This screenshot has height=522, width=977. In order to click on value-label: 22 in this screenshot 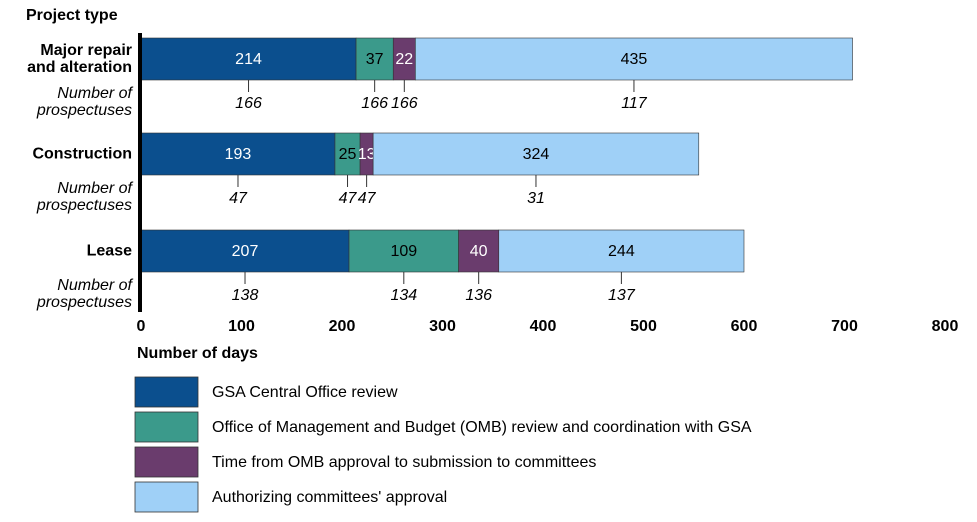, I will do `click(404, 59)`.